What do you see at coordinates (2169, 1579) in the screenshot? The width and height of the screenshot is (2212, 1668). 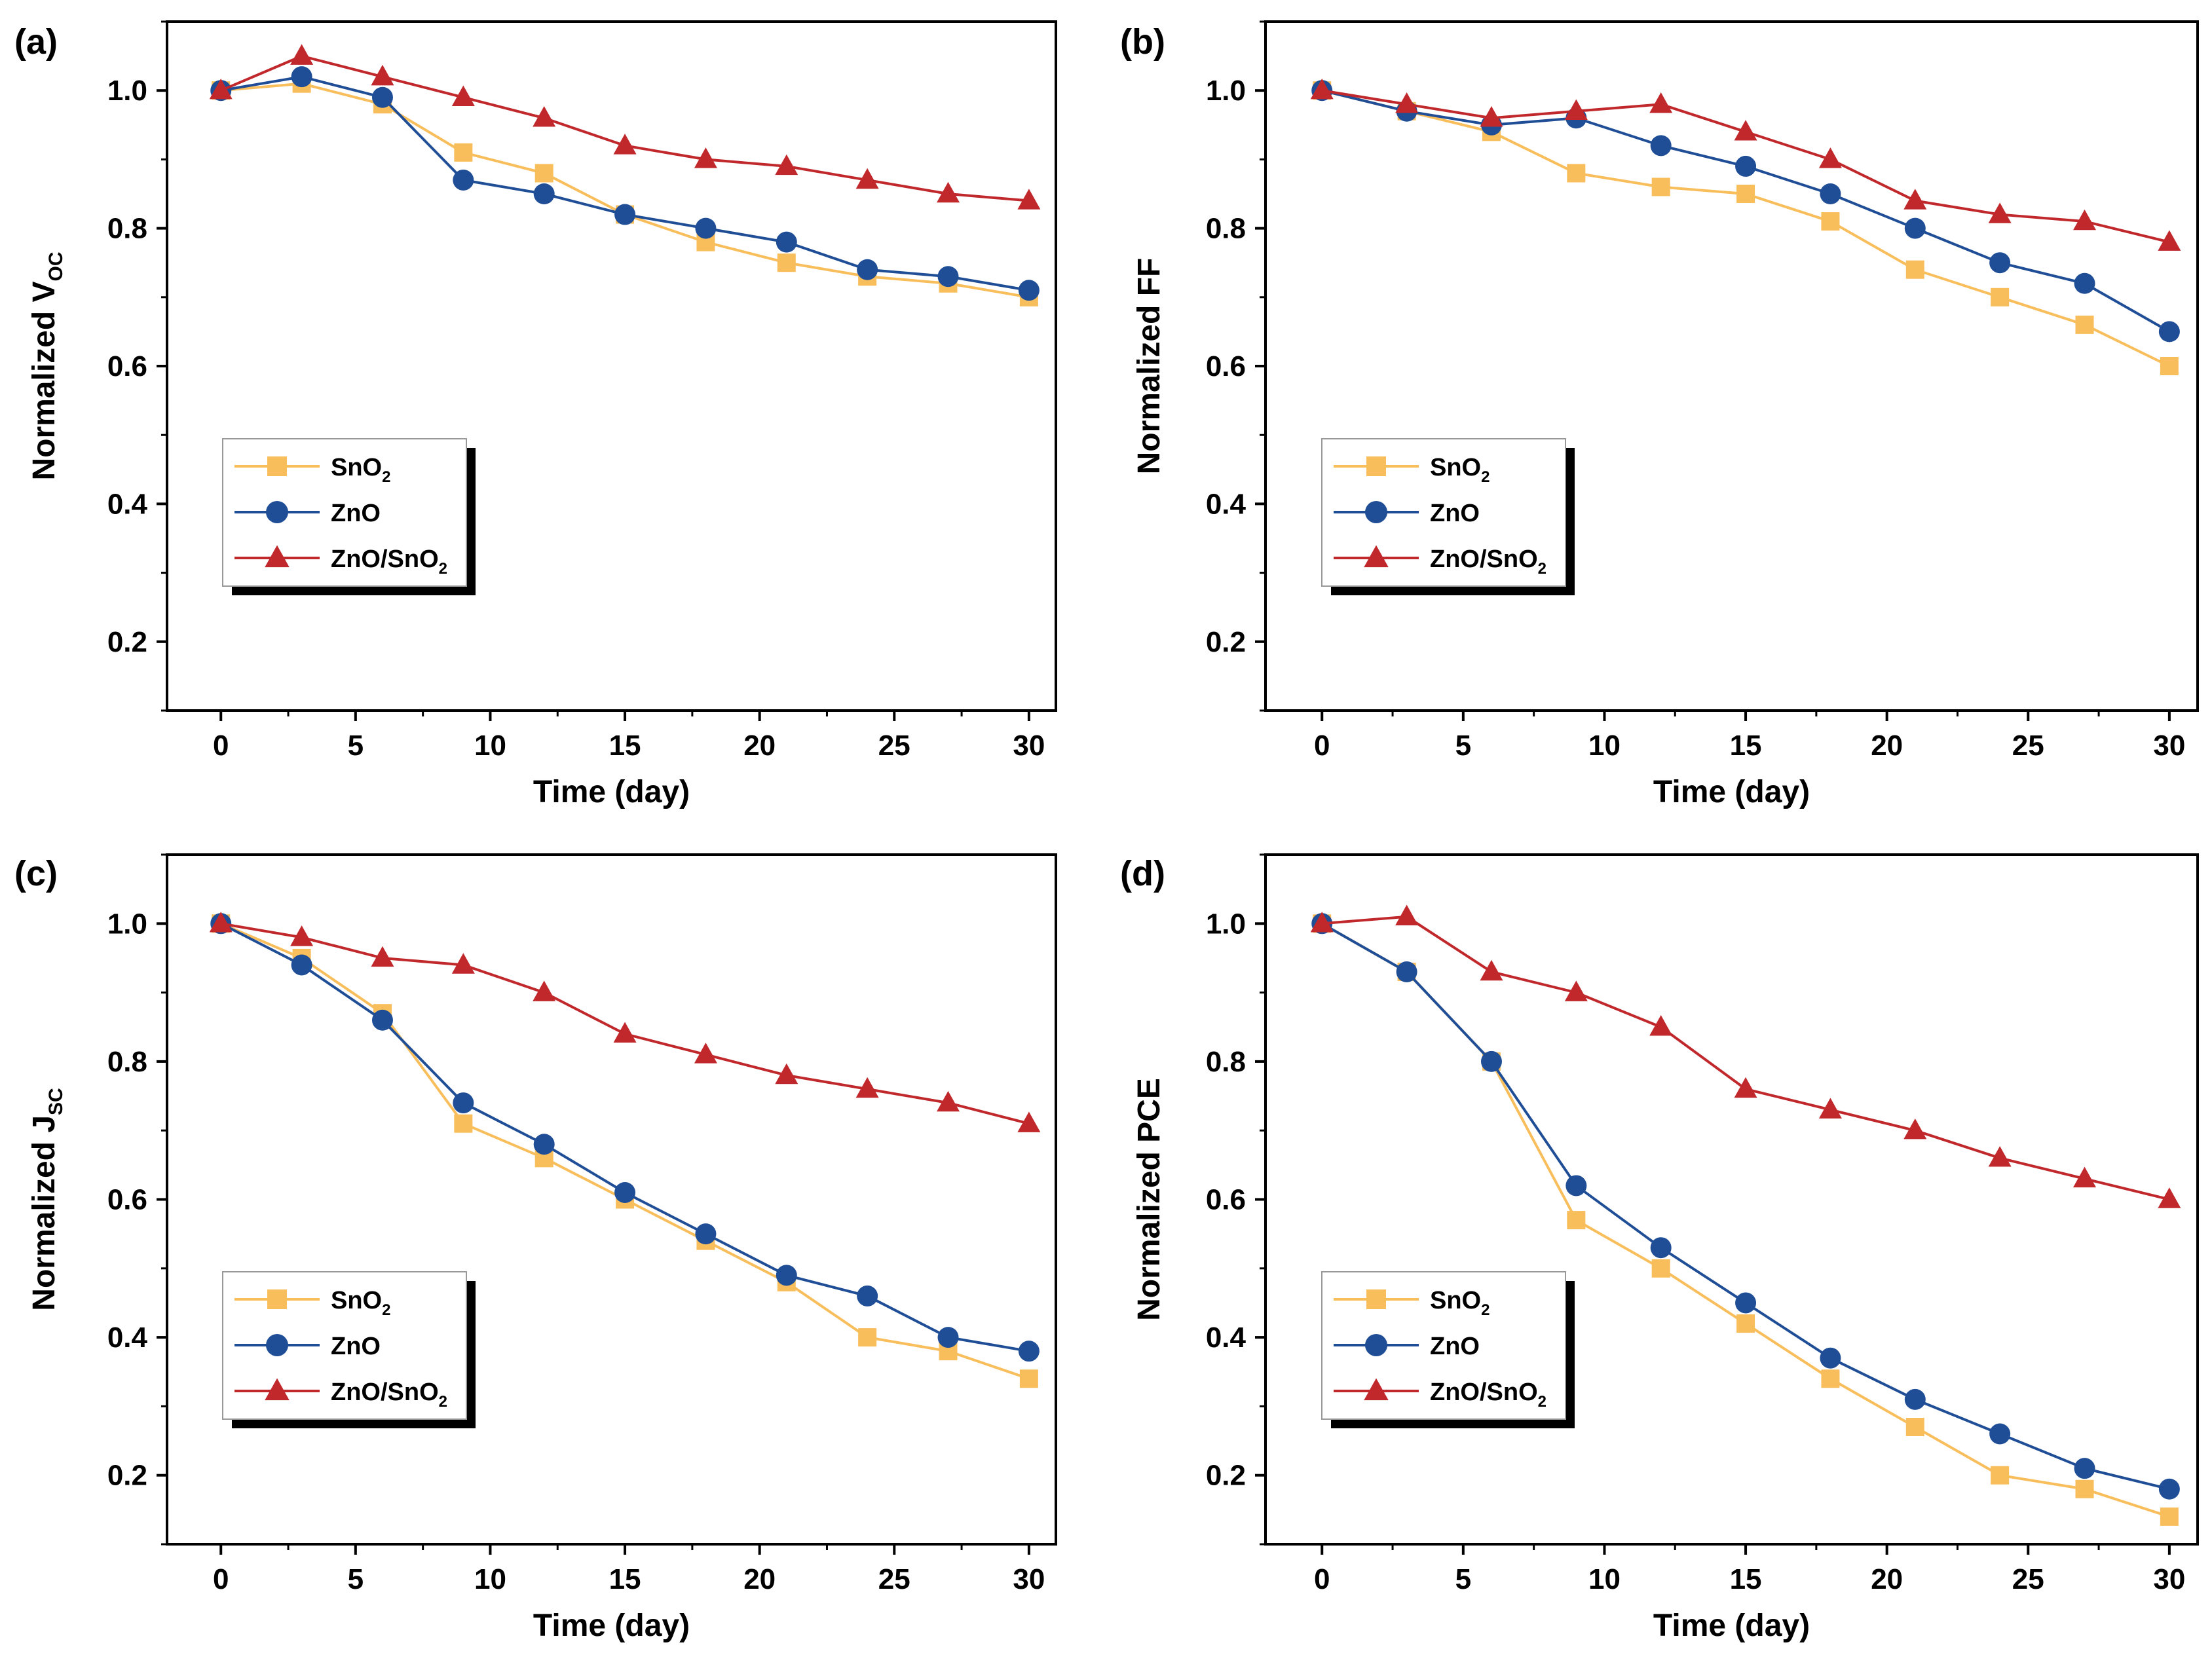 I see `x-tick-label: 30` at bounding box center [2169, 1579].